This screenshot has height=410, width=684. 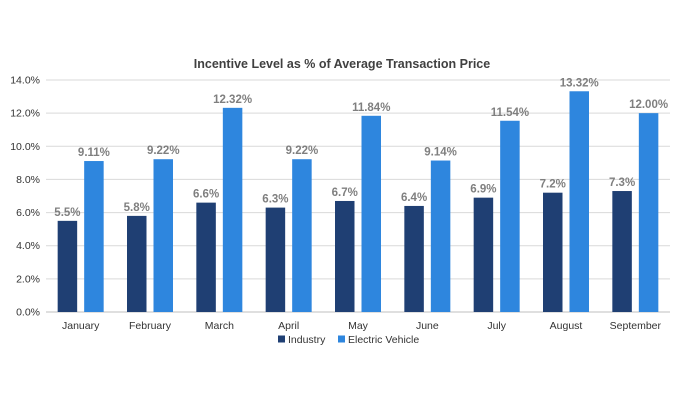 What do you see at coordinates (636, 326) in the screenshot?
I see `x-category-label: September` at bounding box center [636, 326].